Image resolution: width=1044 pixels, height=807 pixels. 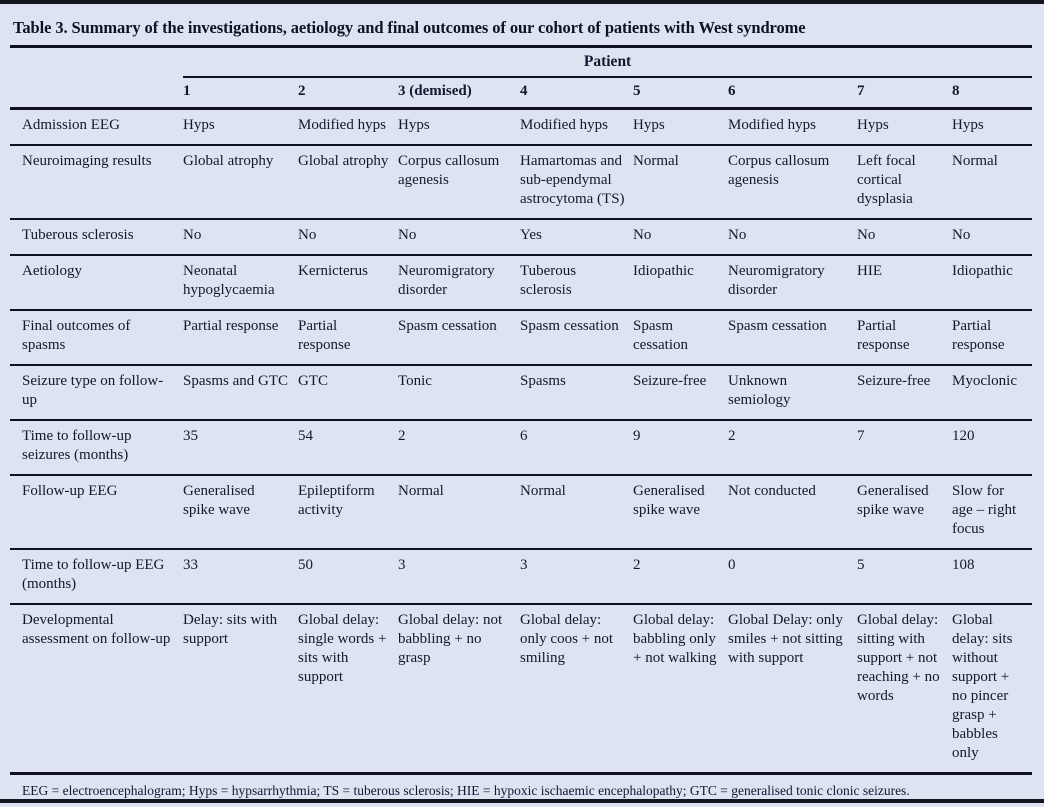 What do you see at coordinates (96, 93) in the screenshot?
I see `label-column-header` at bounding box center [96, 93].